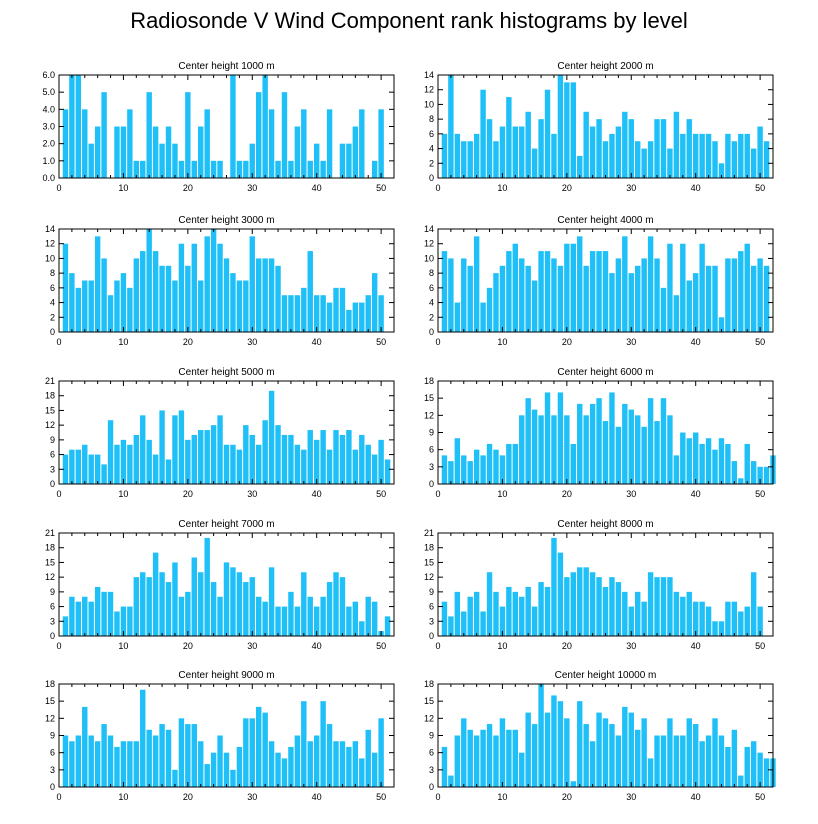 Image resolution: width=818 pixels, height=824 pixels. I want to click on panel-title: Center height 4000 m, so click(605, 220).